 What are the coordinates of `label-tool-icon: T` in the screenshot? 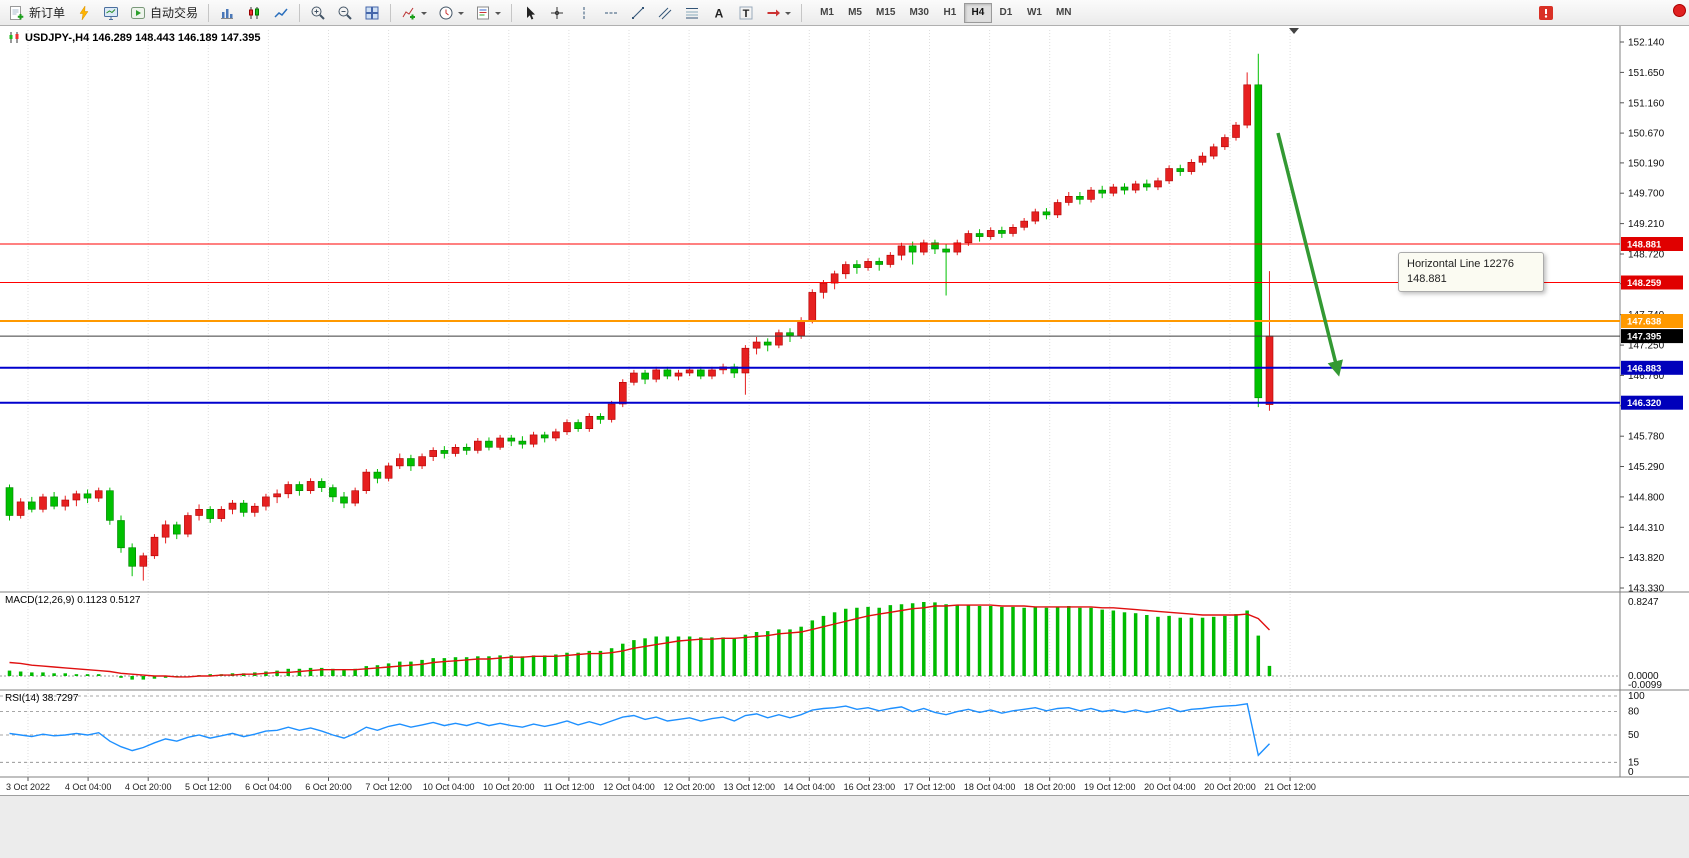 It's located at (746, 13).